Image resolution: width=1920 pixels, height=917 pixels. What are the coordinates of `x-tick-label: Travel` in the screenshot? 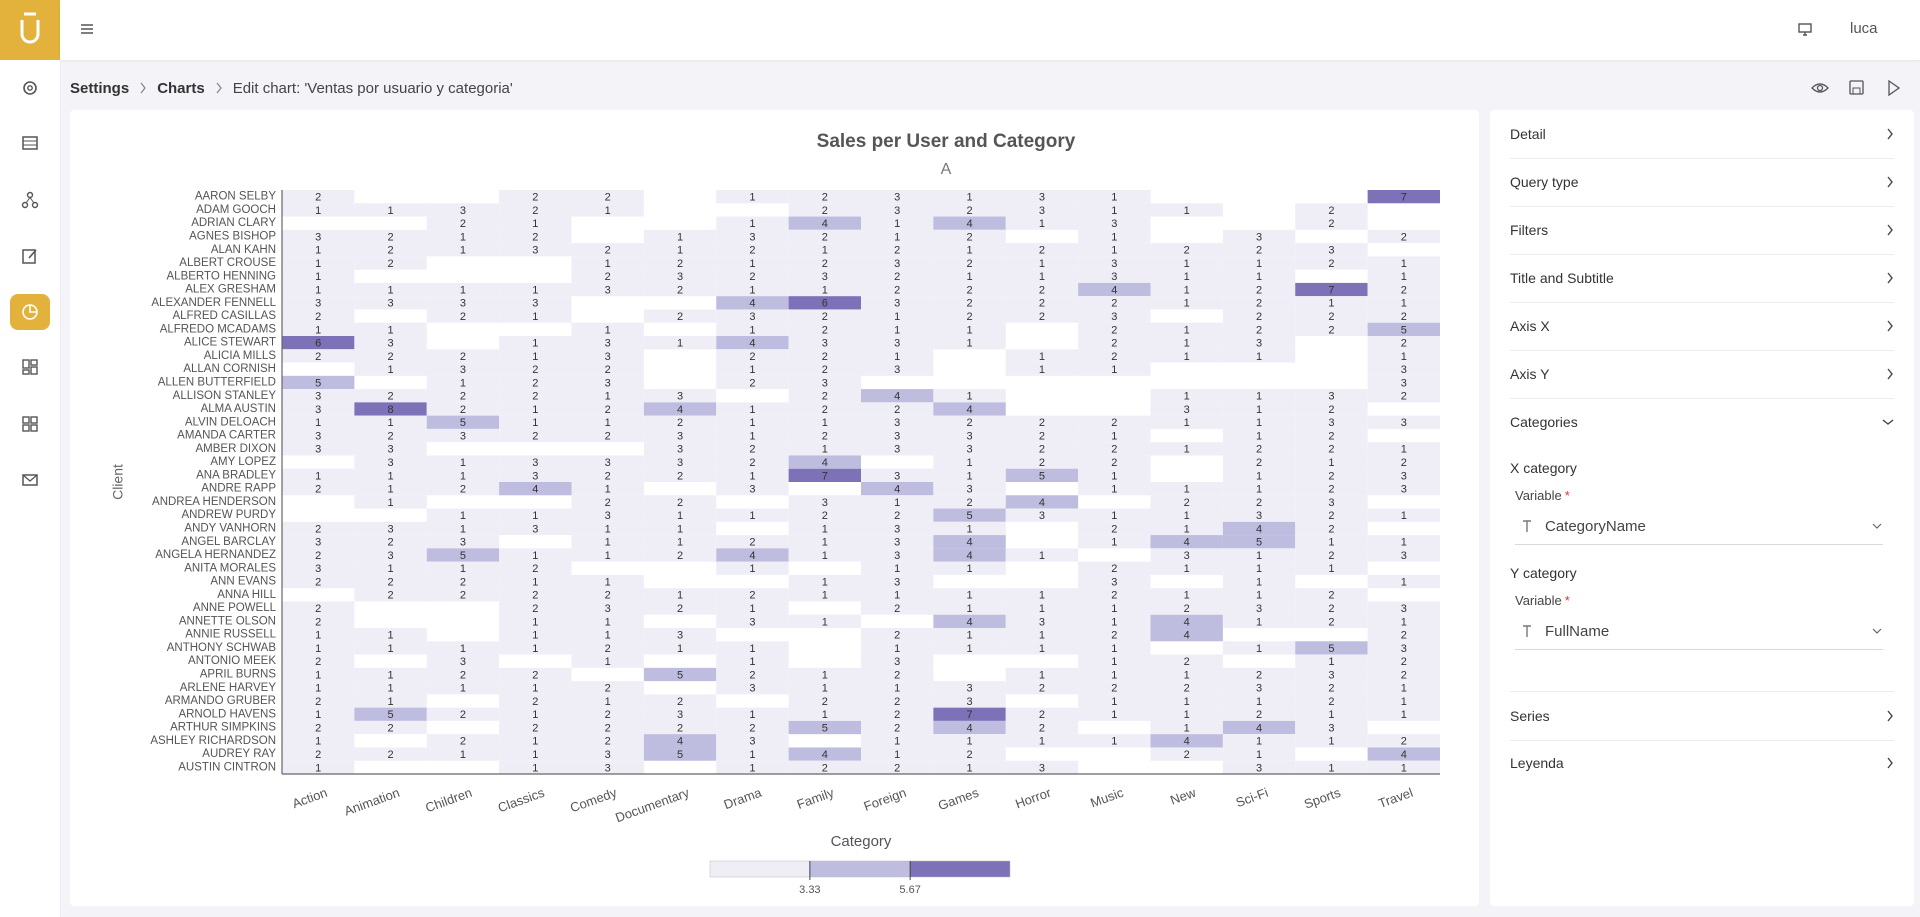 It's located at (1395, 798).